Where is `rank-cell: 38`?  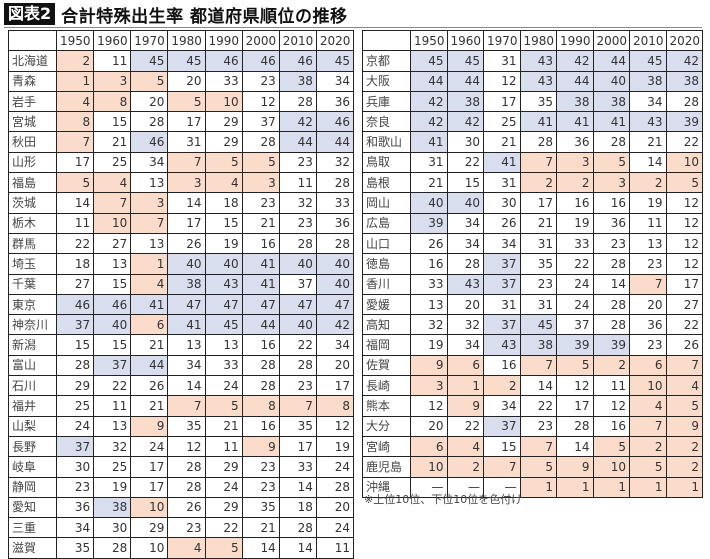 rank-cell: 38 is located at coordinates (538, 345).